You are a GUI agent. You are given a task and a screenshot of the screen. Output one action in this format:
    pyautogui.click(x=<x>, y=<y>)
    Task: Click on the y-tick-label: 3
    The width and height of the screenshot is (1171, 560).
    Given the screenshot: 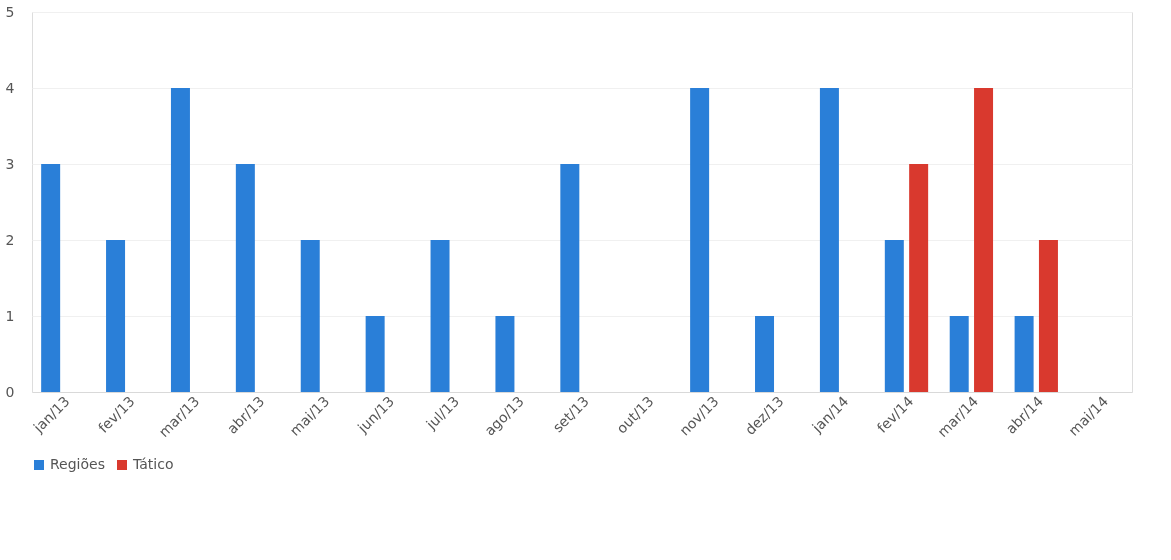 What is the action you would take?
    pyautogui.click(x=10, y=163)
    